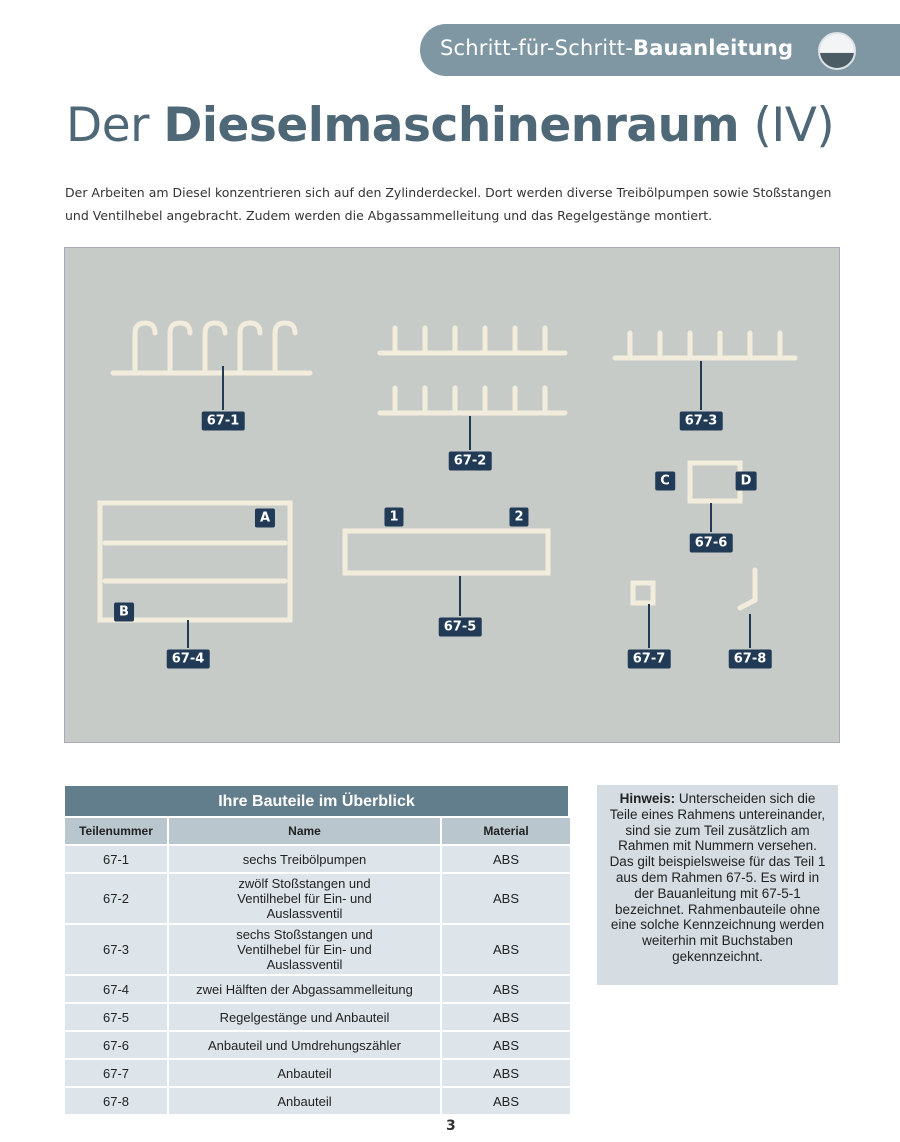 The height and width of the screenshot is (1142, 900). What do you see at coordinates (649, 659) in the screenshot?
I see `part-label: 67-7` at bounding box center [649, 659].